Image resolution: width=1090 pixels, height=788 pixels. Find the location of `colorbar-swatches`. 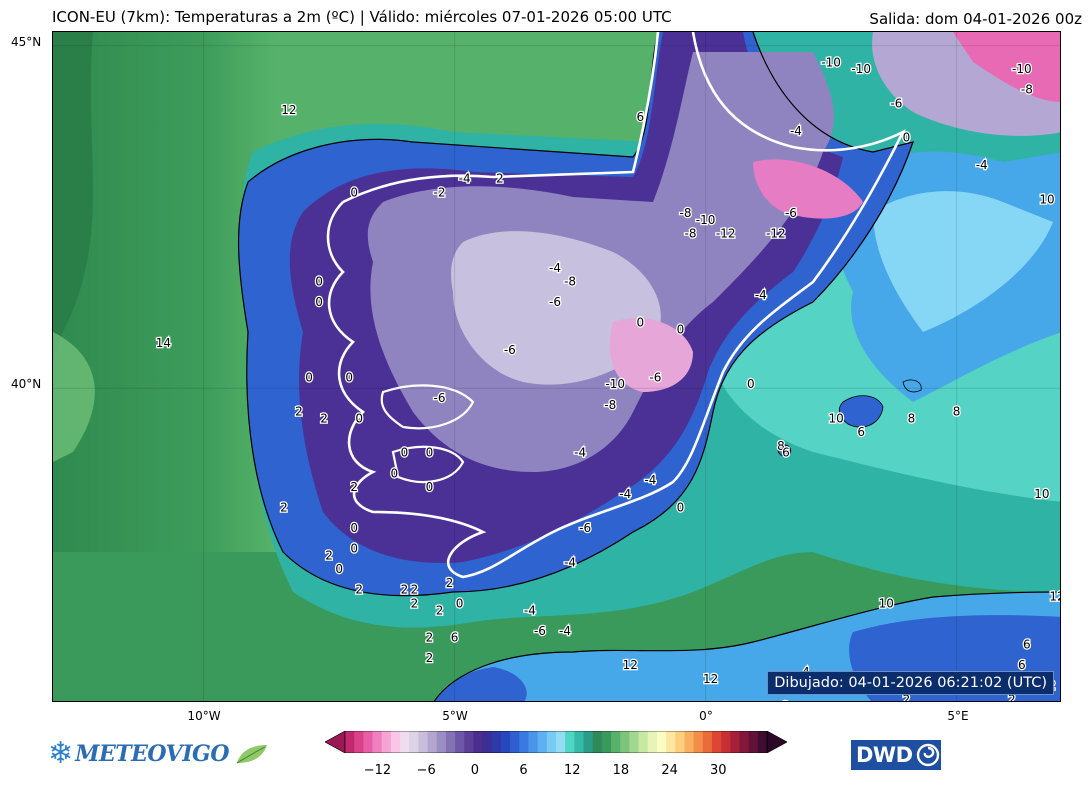

colorbar-swatches is located at coordinates (556, 742).